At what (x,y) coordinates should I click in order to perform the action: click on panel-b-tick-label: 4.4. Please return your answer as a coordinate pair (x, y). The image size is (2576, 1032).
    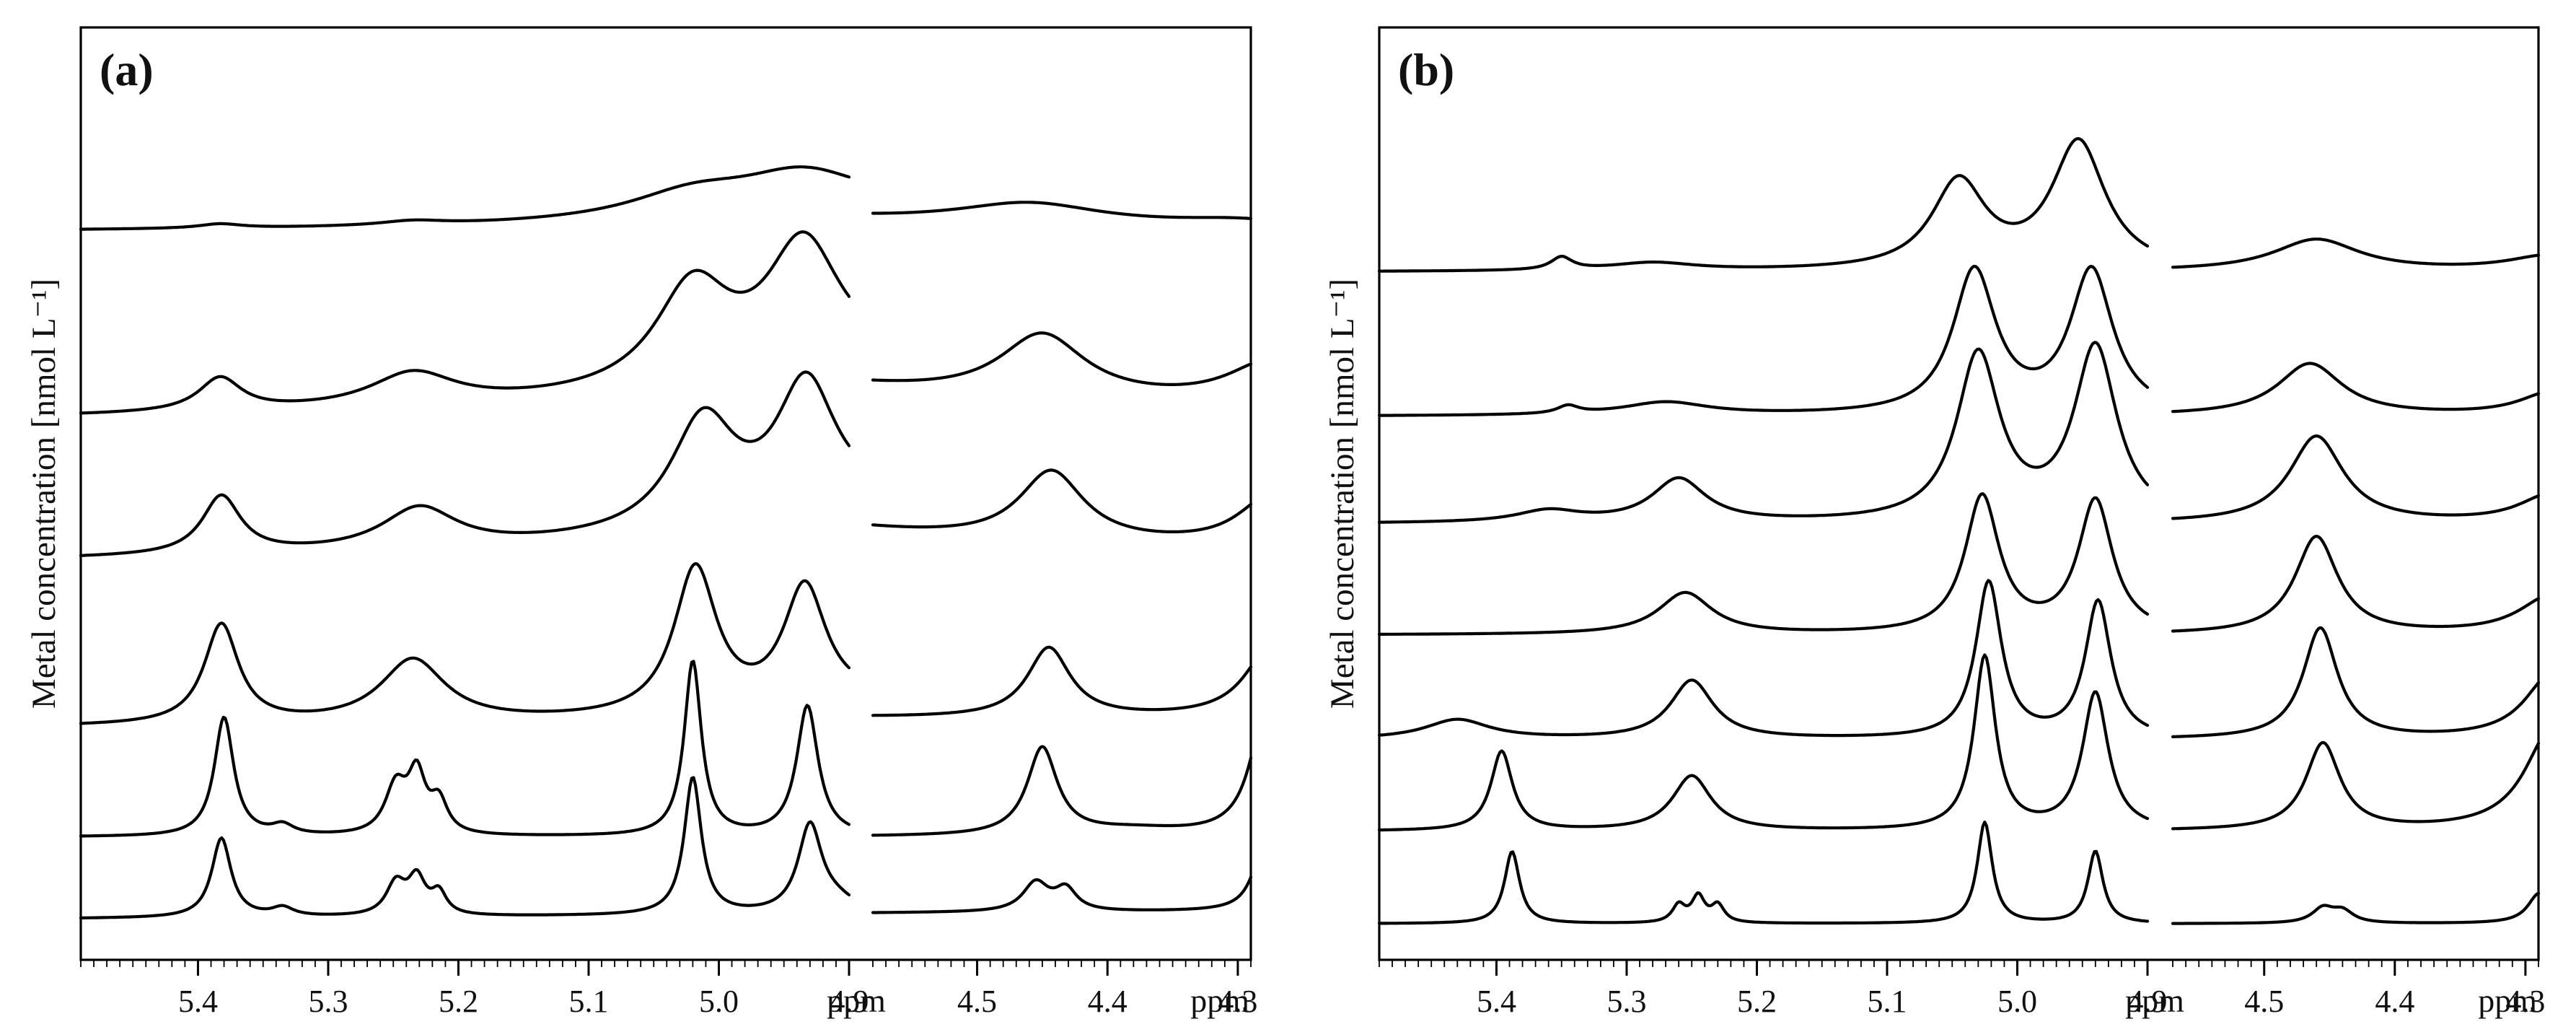
    Looking at the image, I should click on (2394, 1002).